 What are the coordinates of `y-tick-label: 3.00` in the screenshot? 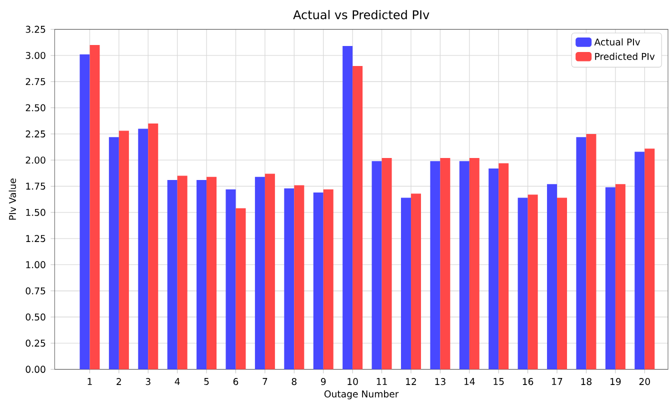 It's located at (36, 56).